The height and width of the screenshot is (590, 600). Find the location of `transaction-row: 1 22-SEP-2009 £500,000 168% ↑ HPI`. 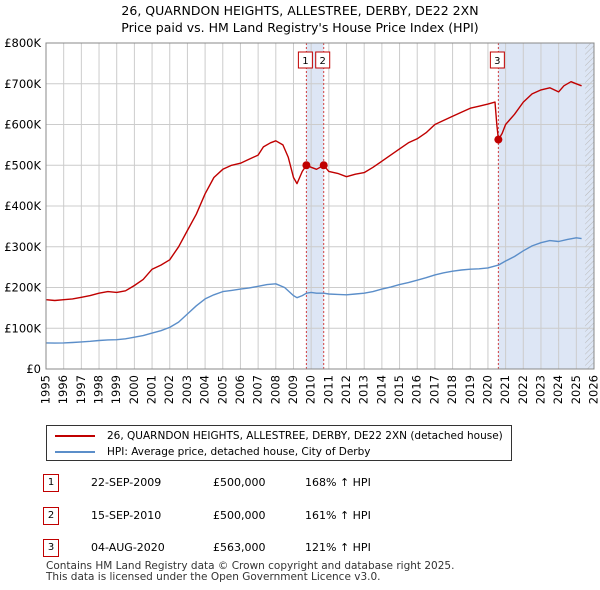

transaction-row: 1 22-SEP-2009 £500,000 168% ↑ HPI is located at coordinates (300, 484).